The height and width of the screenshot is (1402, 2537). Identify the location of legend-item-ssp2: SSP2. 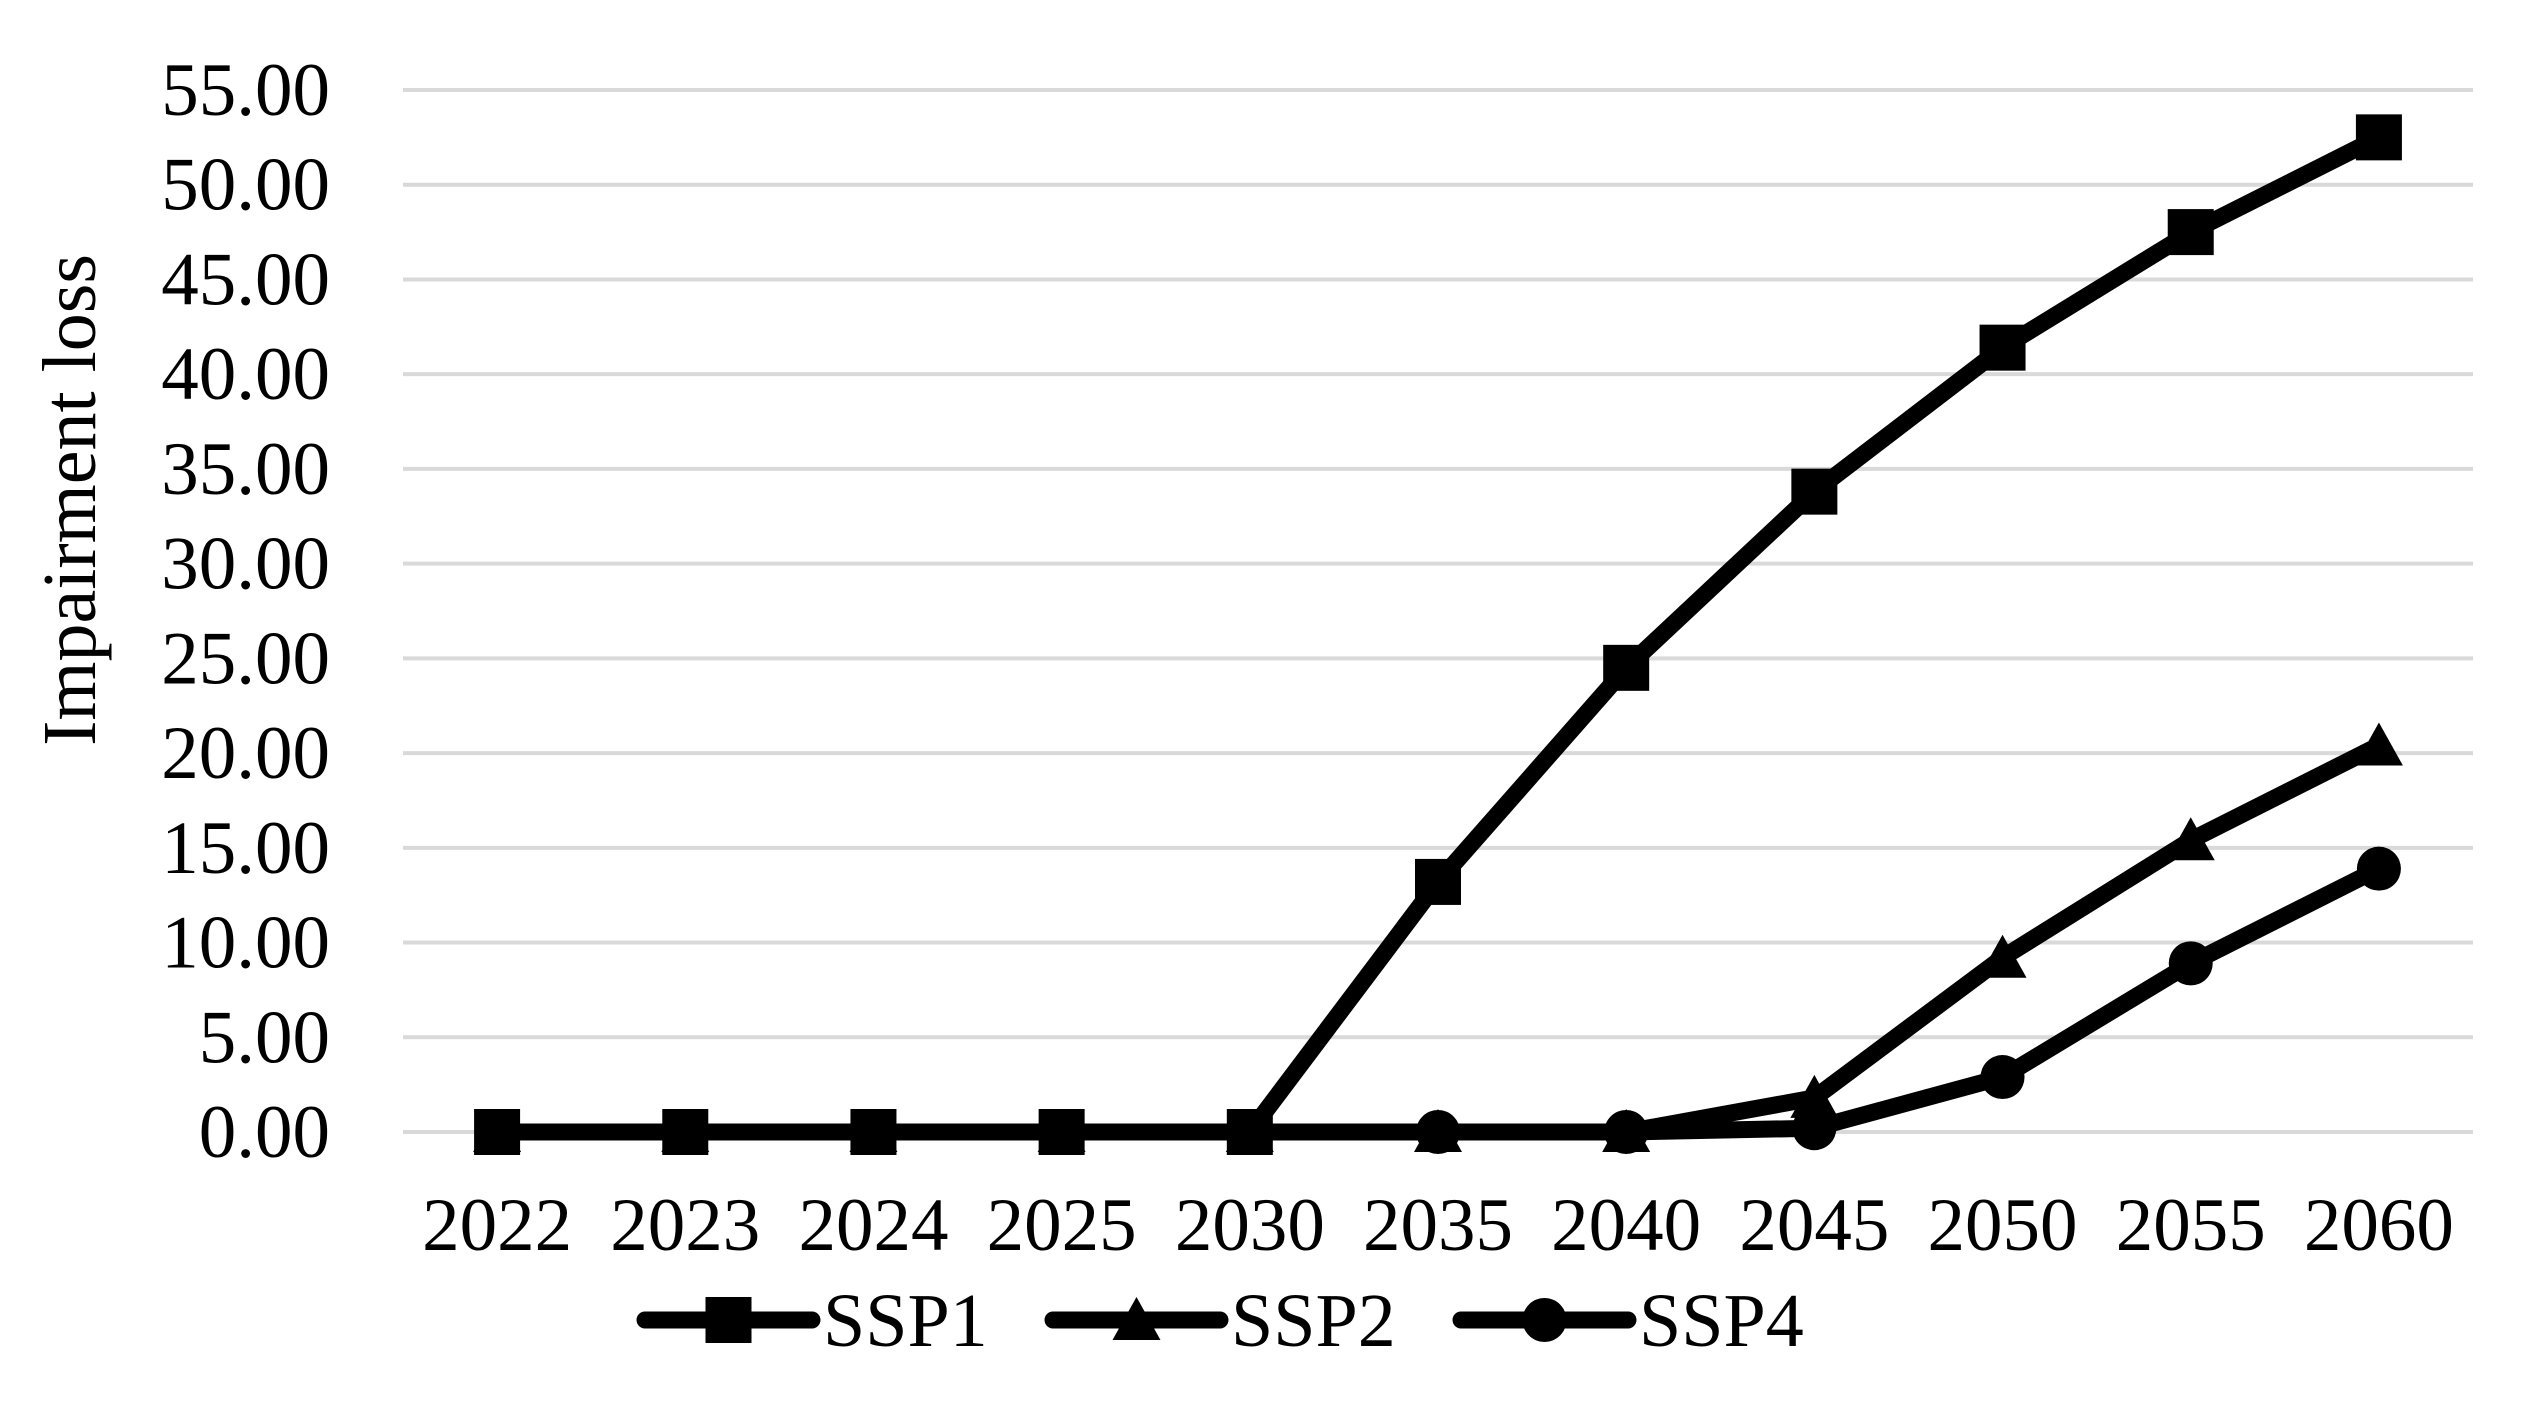
(1220, 1321).